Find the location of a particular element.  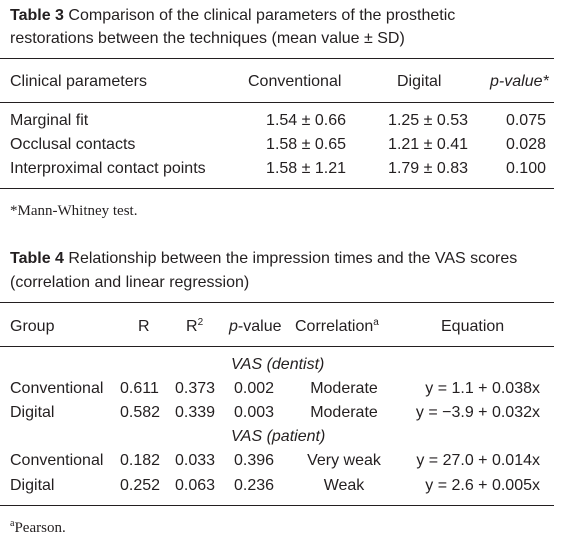

table4-row3-corr: Very weak is located at coordinates (344, 460).